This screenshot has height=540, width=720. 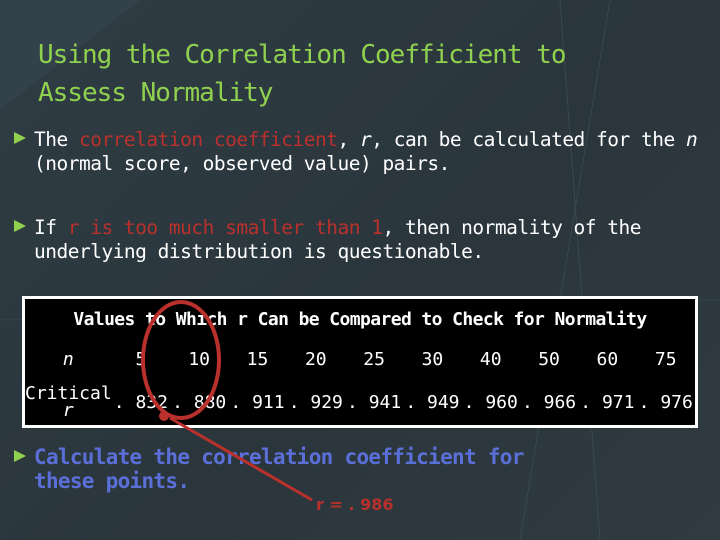 What do you see at coordinates (665, 359) in the screenshot?
I see `table-cell: 75` at bounding box center [665, 359].